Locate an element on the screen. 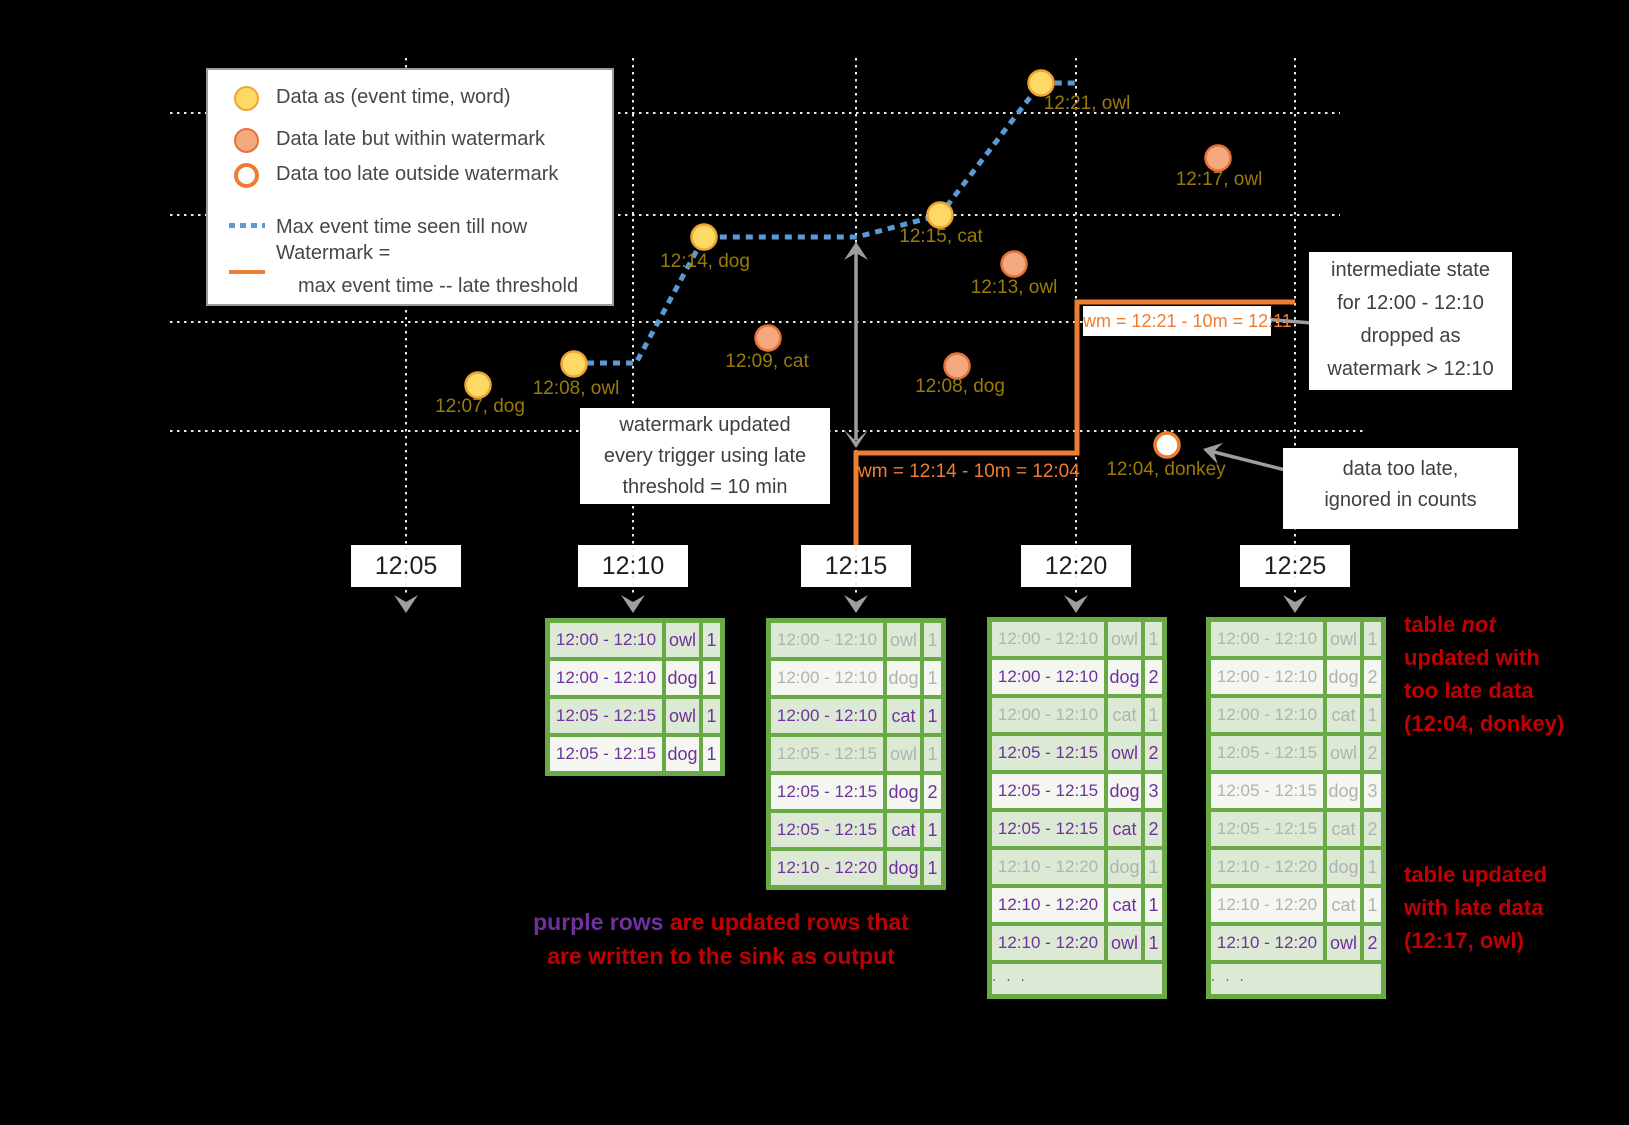 The width and height of the screenshot is (1629, 1125). table-row: 12:05 - 12:15 cat 2 is located at coordinates (1077, 829).